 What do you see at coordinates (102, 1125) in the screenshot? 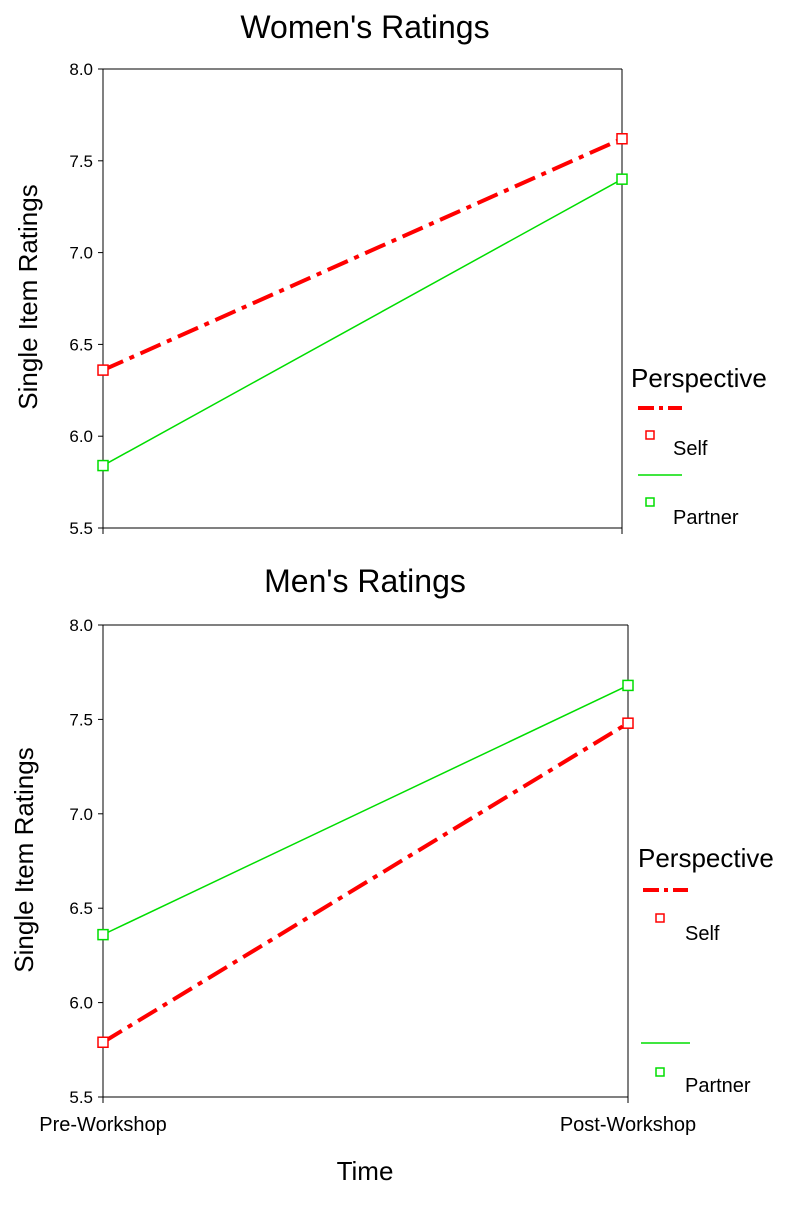
I see `x-tick-label: Pre-Workshop` at bounding box center [102, 1125].